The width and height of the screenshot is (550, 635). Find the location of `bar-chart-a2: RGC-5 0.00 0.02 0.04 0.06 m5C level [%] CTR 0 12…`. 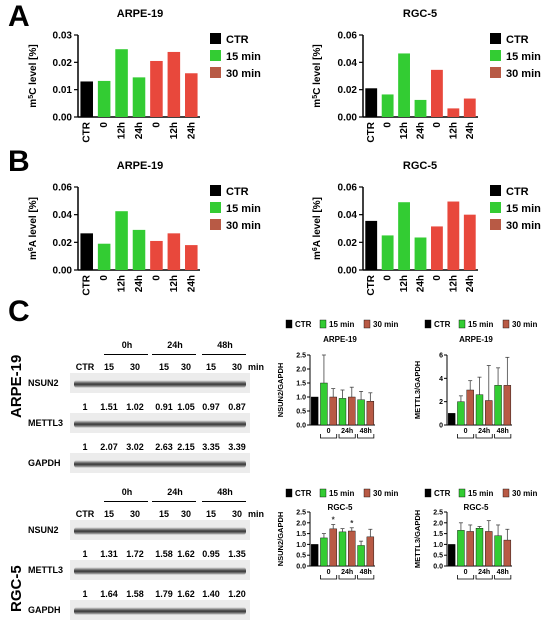

bar-chart-a2: RGC-5 0.00 0.02 0.04 0.06 m5C level [%] CTR 0 12… is located at coordinates (427, 75).